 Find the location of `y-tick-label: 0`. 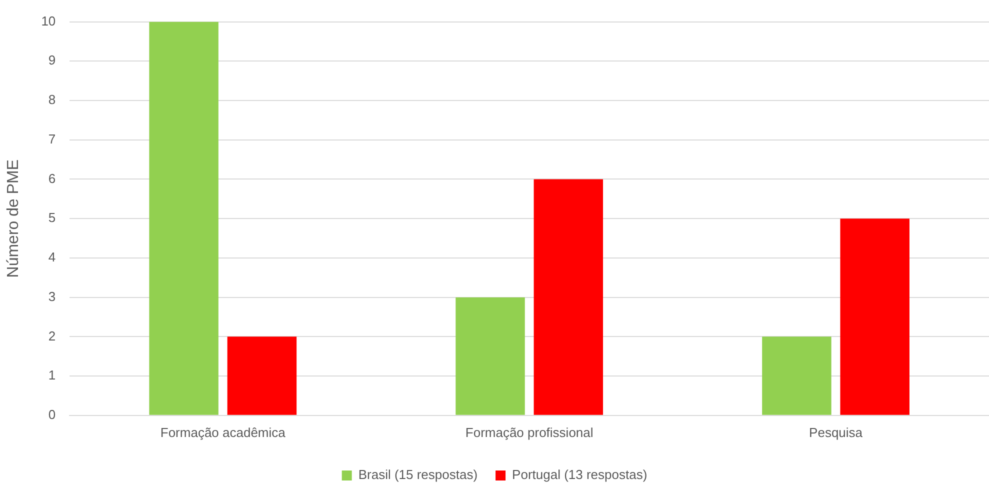

y-tick-label: 0 is located at coordinates (52, 414).